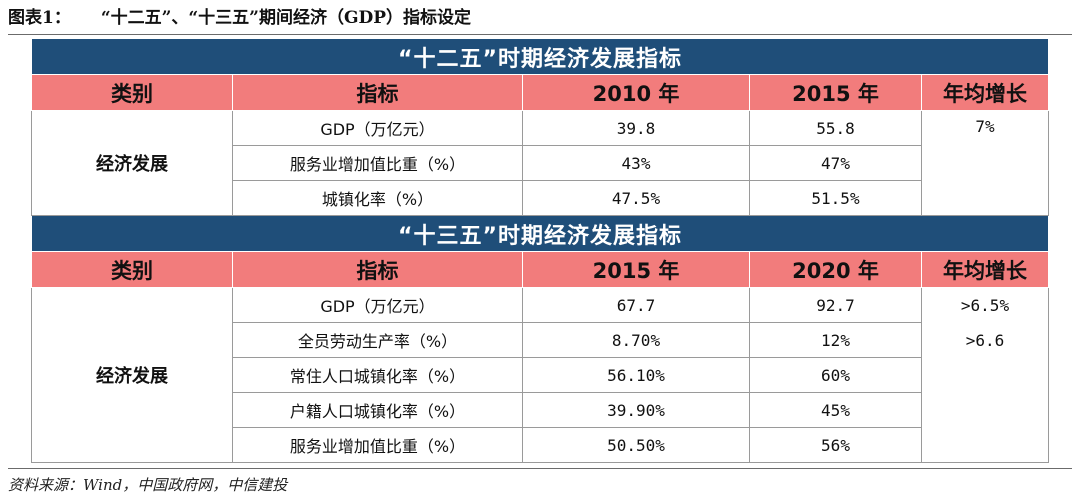  I want to click on indicator-name: 常住人口城镇化率（%）, so click(377, 375).